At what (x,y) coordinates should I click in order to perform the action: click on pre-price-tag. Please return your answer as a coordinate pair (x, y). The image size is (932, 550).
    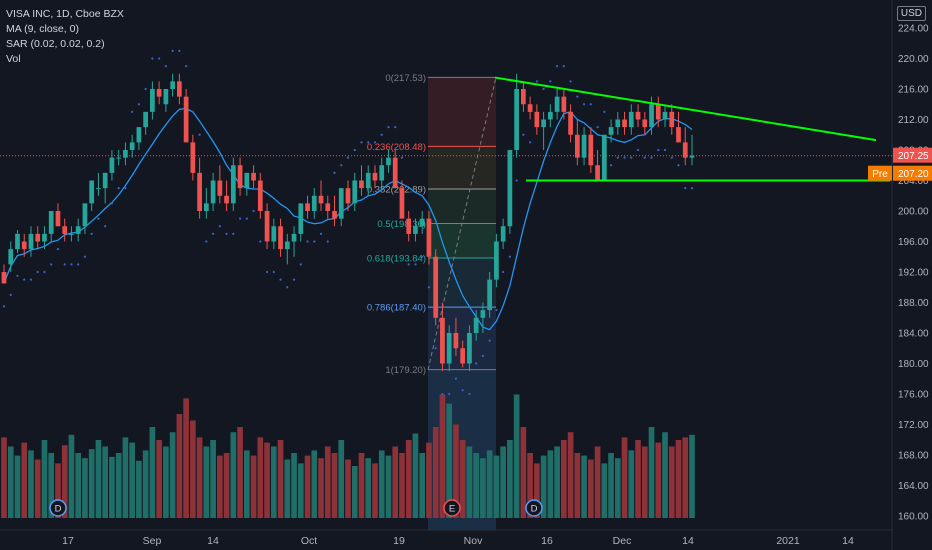
    Looking at the image, I should click on (912, 173).